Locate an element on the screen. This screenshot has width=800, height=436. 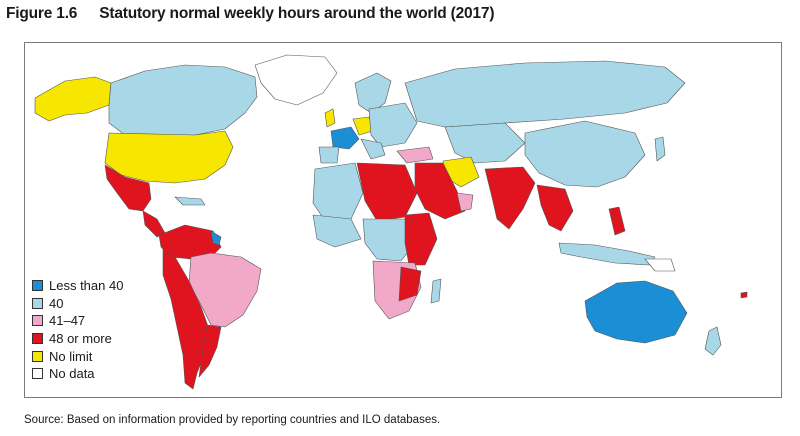
region-png is located at coordinates (660, 265).